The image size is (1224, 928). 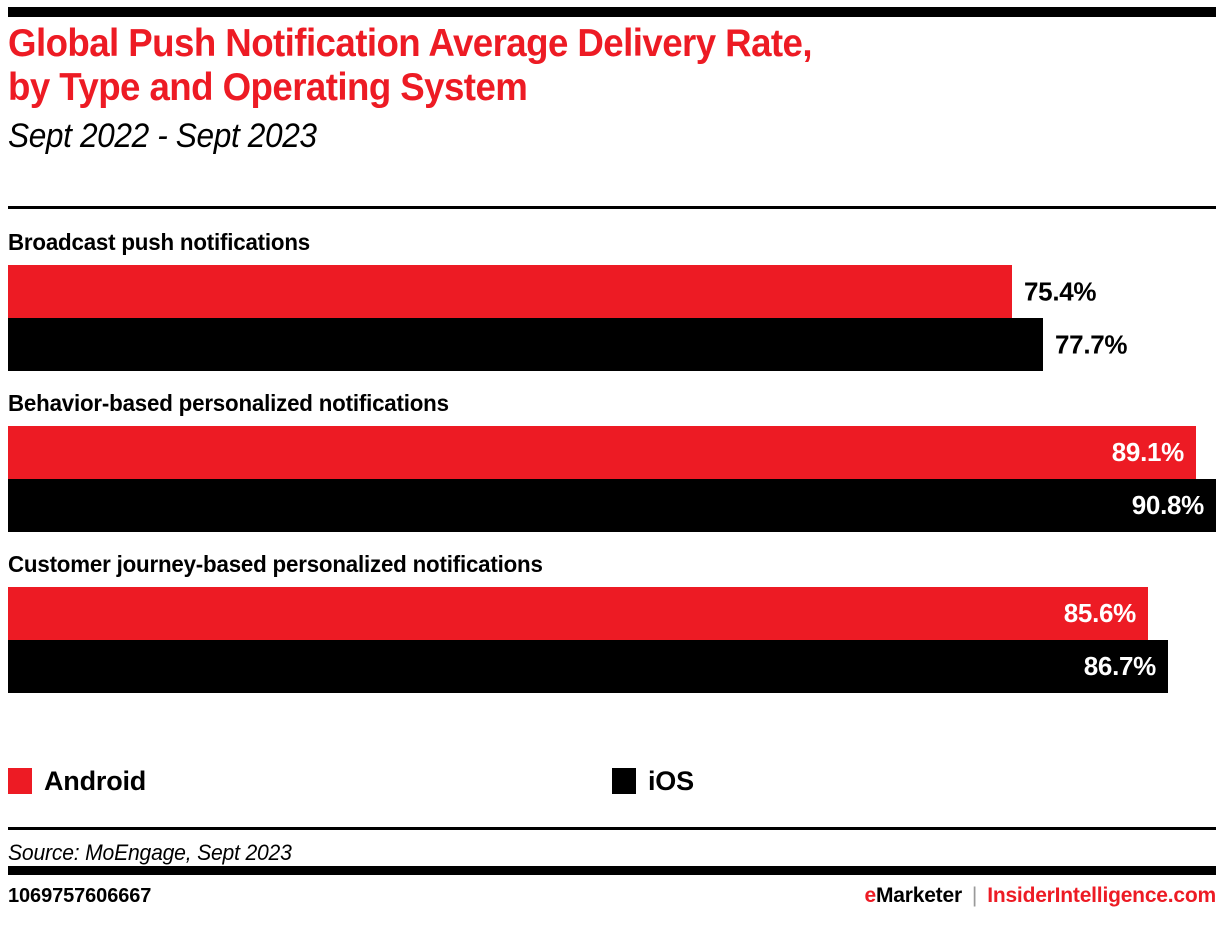 What do you see at coordinates (1060, 291) in the screenshot?
I see `bar-value-label: 75.4%` at bounding box center [1060, 291].